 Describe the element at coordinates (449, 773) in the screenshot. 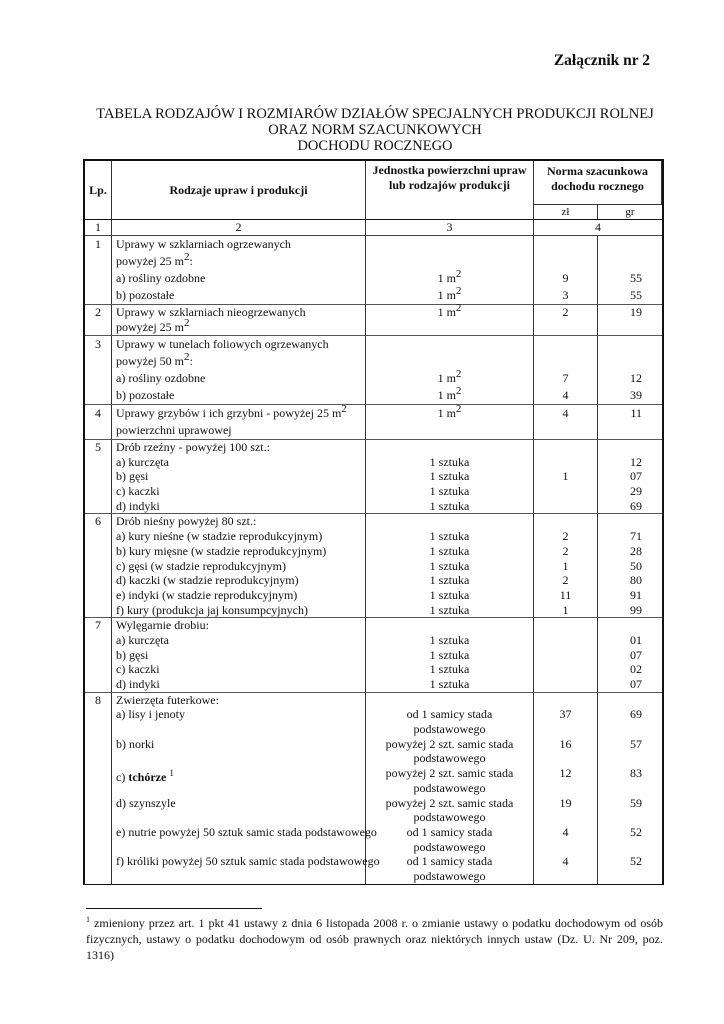

I see `unit-text: powyżej 2 szt. samic stada` at that location.